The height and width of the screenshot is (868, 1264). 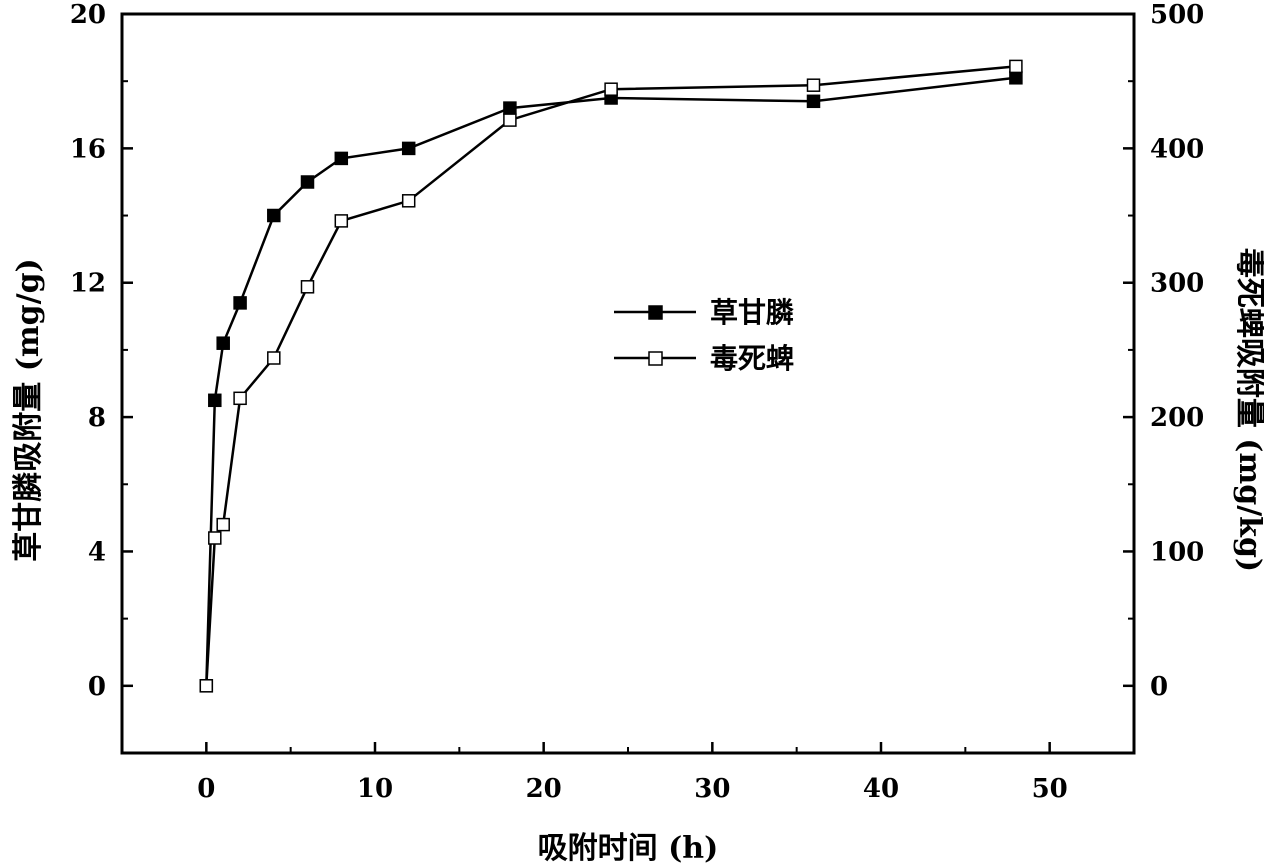 What do you see at coordinates (752, 358) in the screenshot?
I see `legend-label-chlorpyrifos: 毒死蜱` at bounding box center [752, 358].